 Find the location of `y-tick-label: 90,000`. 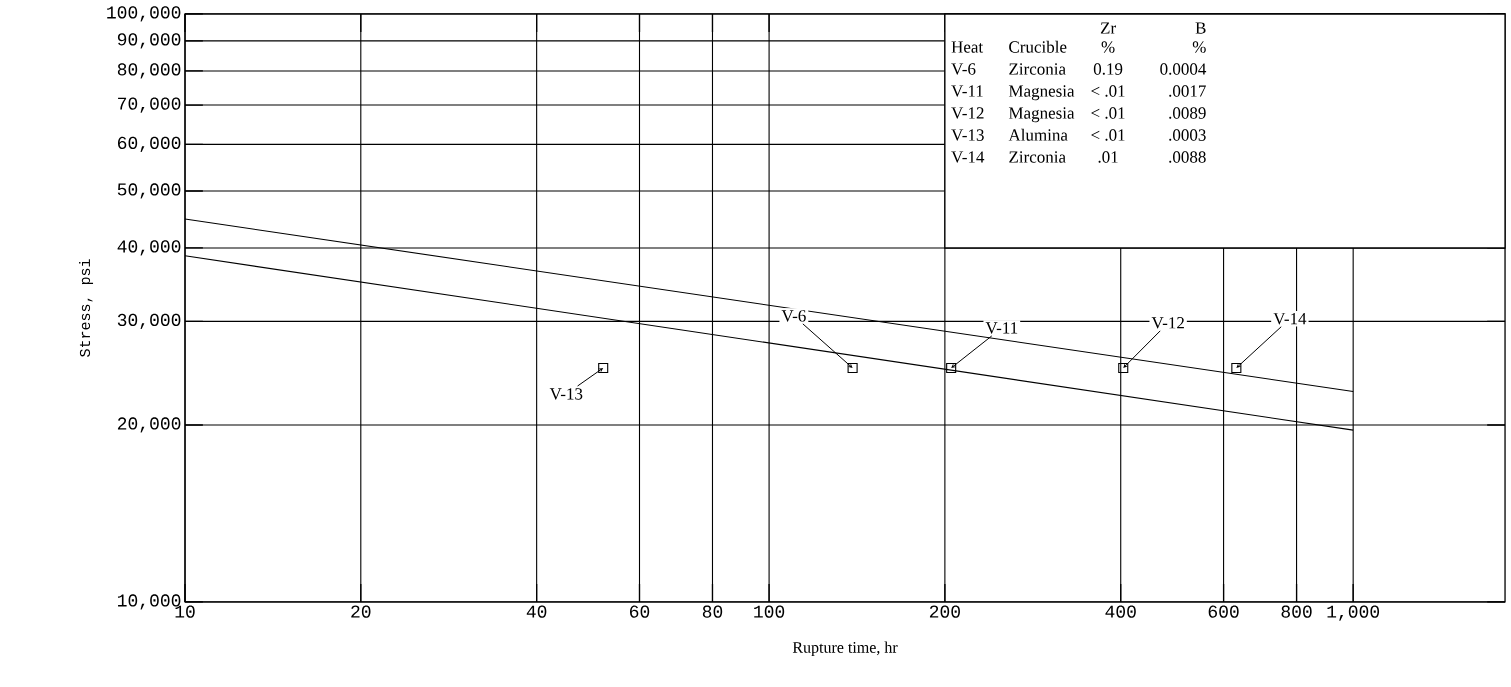

y-tick-label: 90,000 is located at coordinates (149, 41).